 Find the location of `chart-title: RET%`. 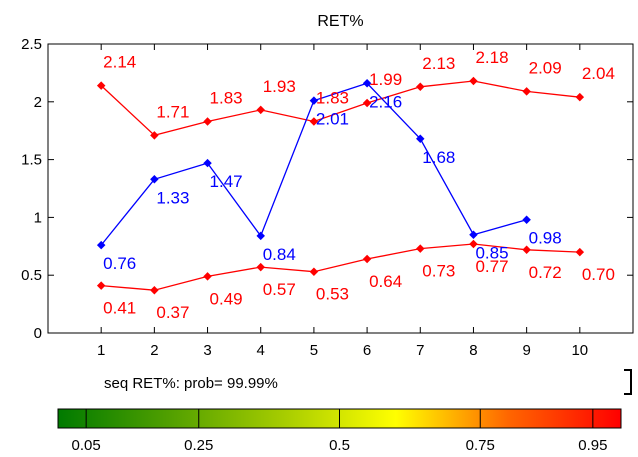

chart-title: RET% is located at coordinates (340, 21).